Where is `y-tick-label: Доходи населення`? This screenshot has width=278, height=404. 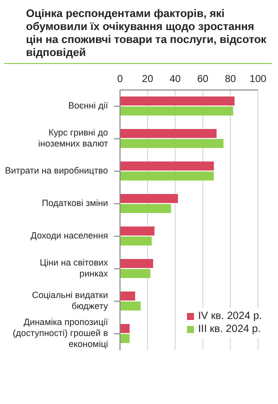
y-tick-label: Доходи населення is located at coordinates (69, 235).